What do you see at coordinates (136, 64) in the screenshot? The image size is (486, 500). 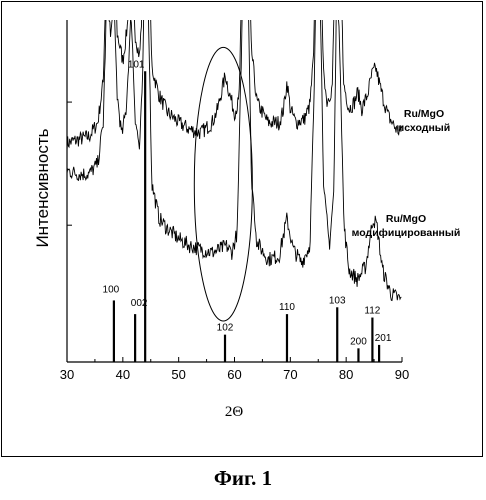 I see `reference-label: 101` at bounding box center [136, 64].